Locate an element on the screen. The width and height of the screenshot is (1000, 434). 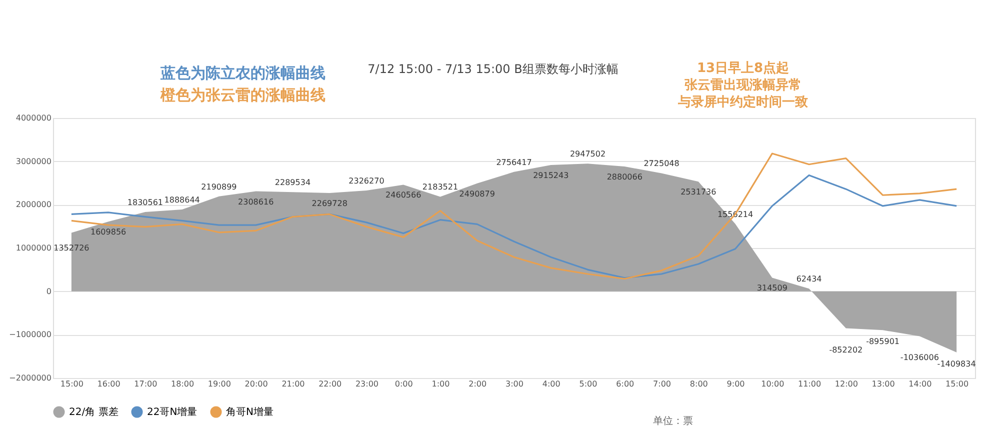
data-label: 62434 is located at coordinates (809, 279).